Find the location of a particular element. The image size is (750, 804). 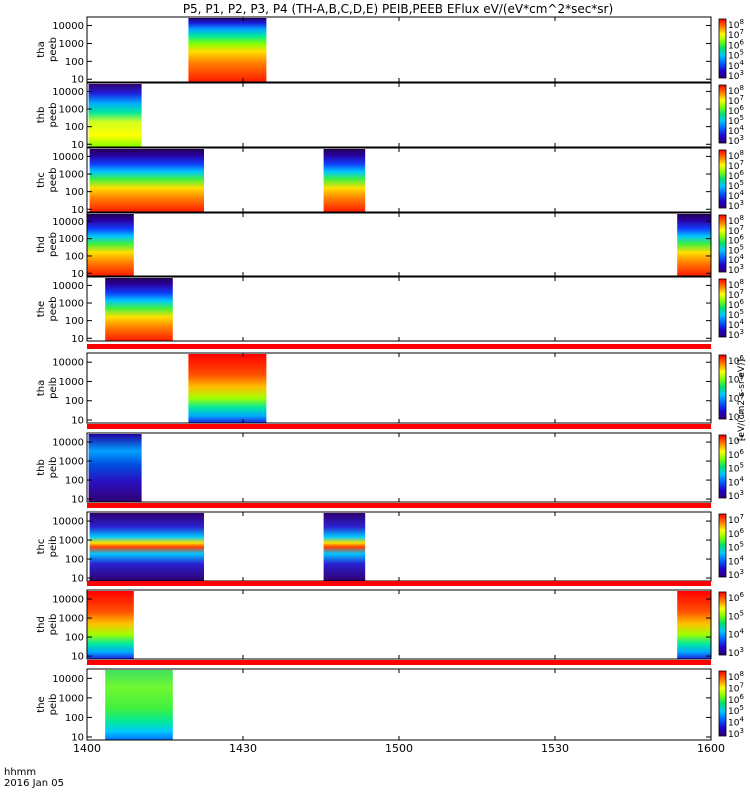

panel-label-probe: the is located at coordinates (41, 704).